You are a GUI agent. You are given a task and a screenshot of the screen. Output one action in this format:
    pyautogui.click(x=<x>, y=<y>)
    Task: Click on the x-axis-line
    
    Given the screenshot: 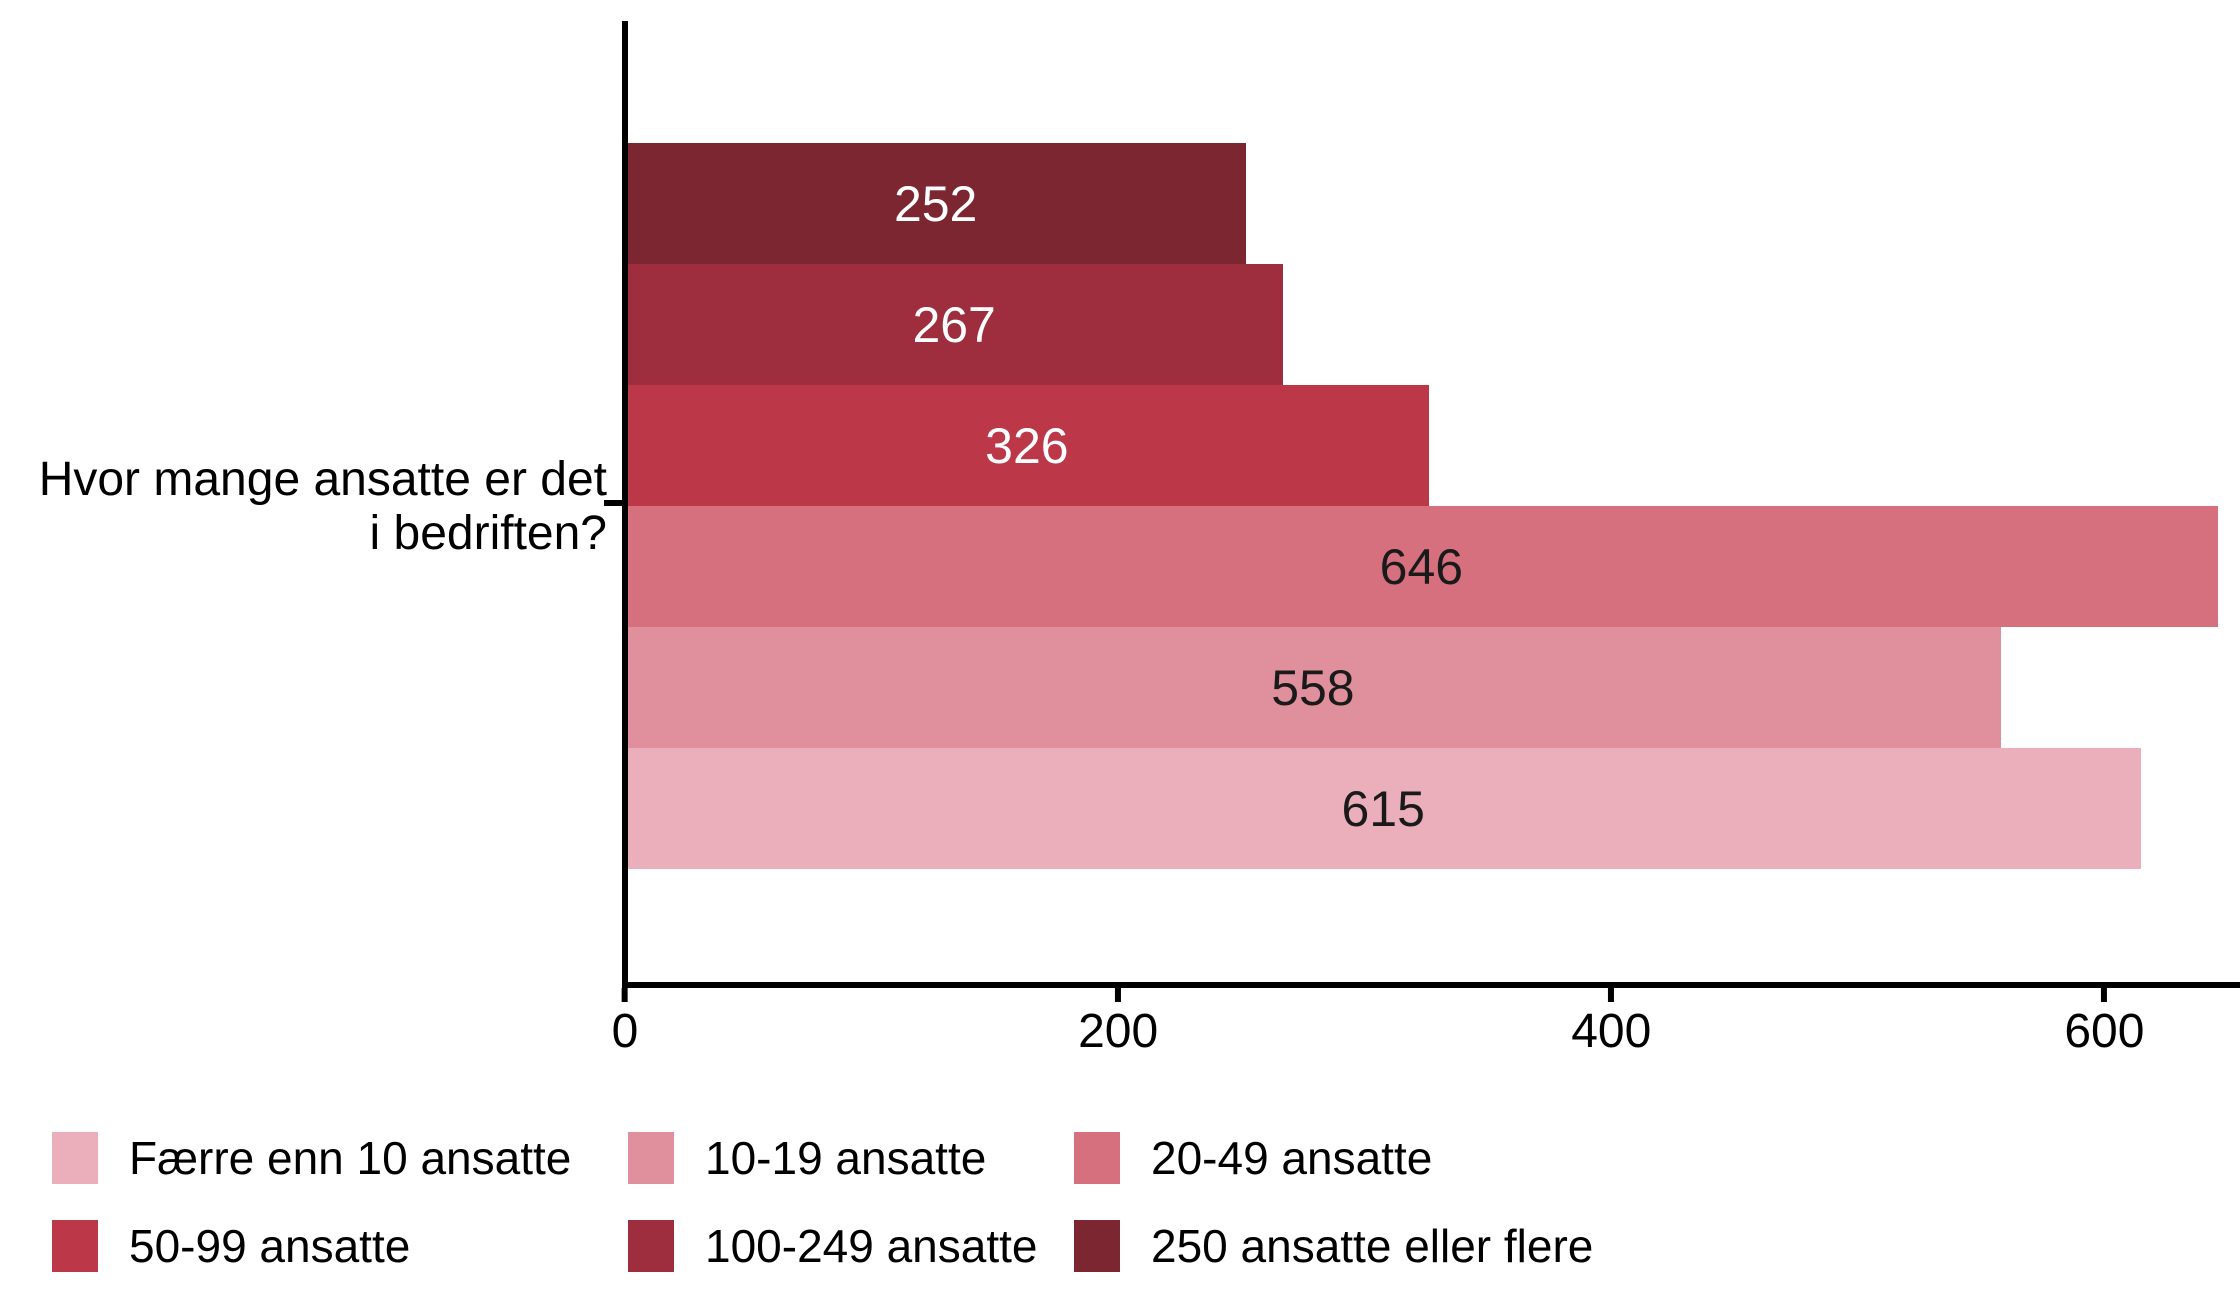 What is the action you would take?
    pyautogui.click(x=1431, y=985)
    